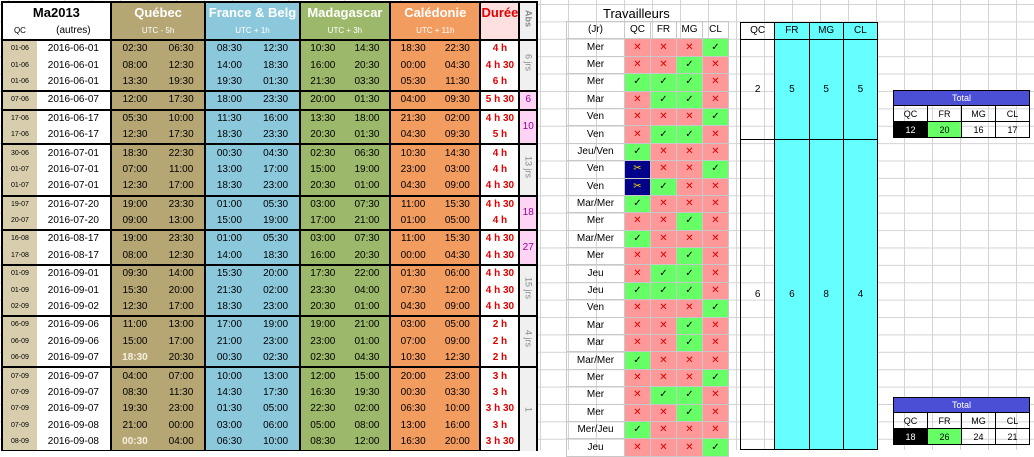 The width and height of the screenshot is (1034, 457). What do you see at coordinates (499, 425) in the screenshot?
I see `duree-cell: 3 h` at bounding box center [499, 425].